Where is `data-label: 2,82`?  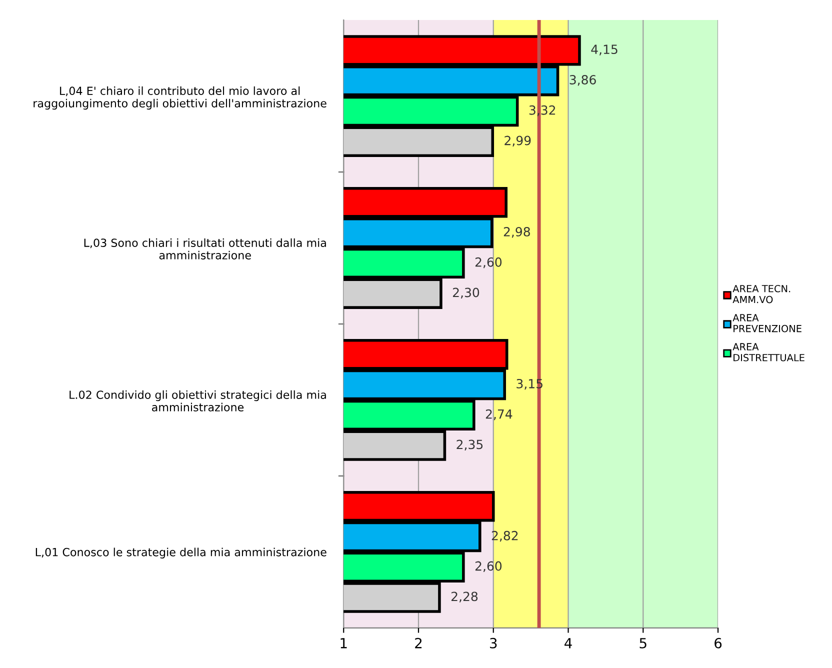
data-label: 2,82 is located at coordinates (505, 536).